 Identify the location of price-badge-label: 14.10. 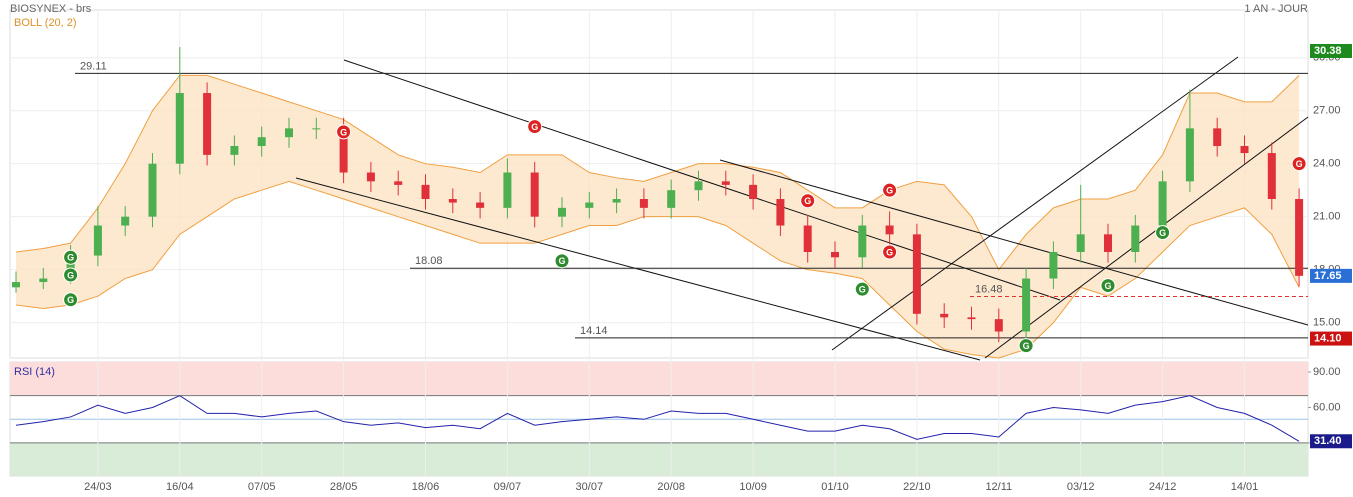
(1328, 338).